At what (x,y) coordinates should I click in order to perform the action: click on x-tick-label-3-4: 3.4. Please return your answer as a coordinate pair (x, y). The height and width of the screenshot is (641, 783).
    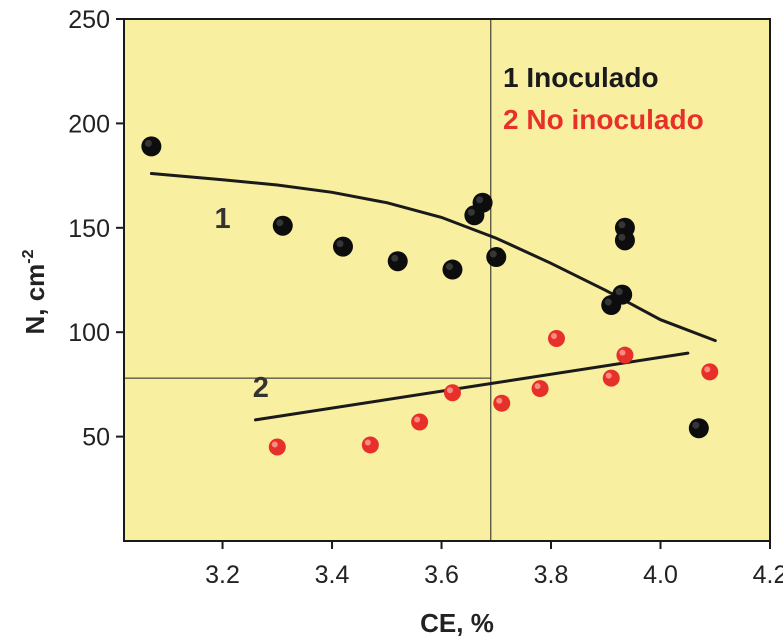
    Looking at the image, I should click on (332, 575).